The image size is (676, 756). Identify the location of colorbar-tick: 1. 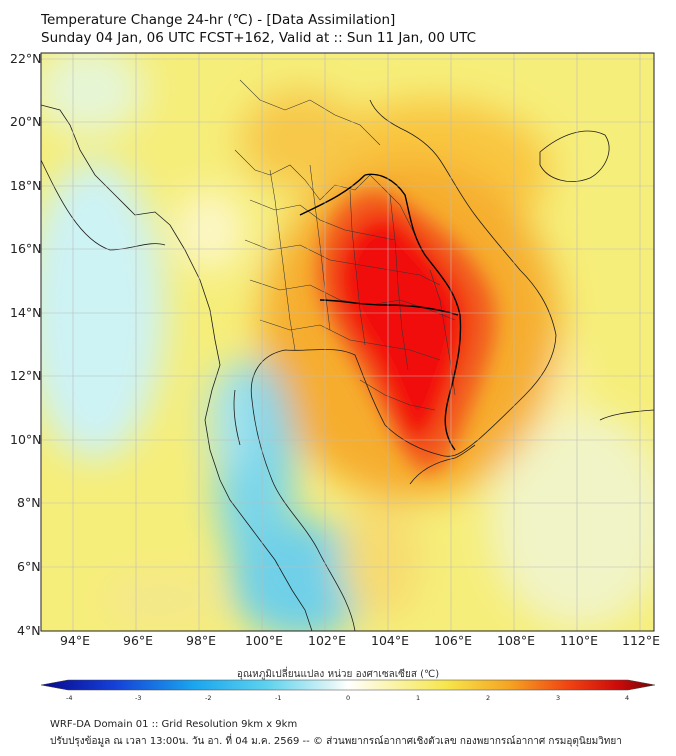
(418, 698).